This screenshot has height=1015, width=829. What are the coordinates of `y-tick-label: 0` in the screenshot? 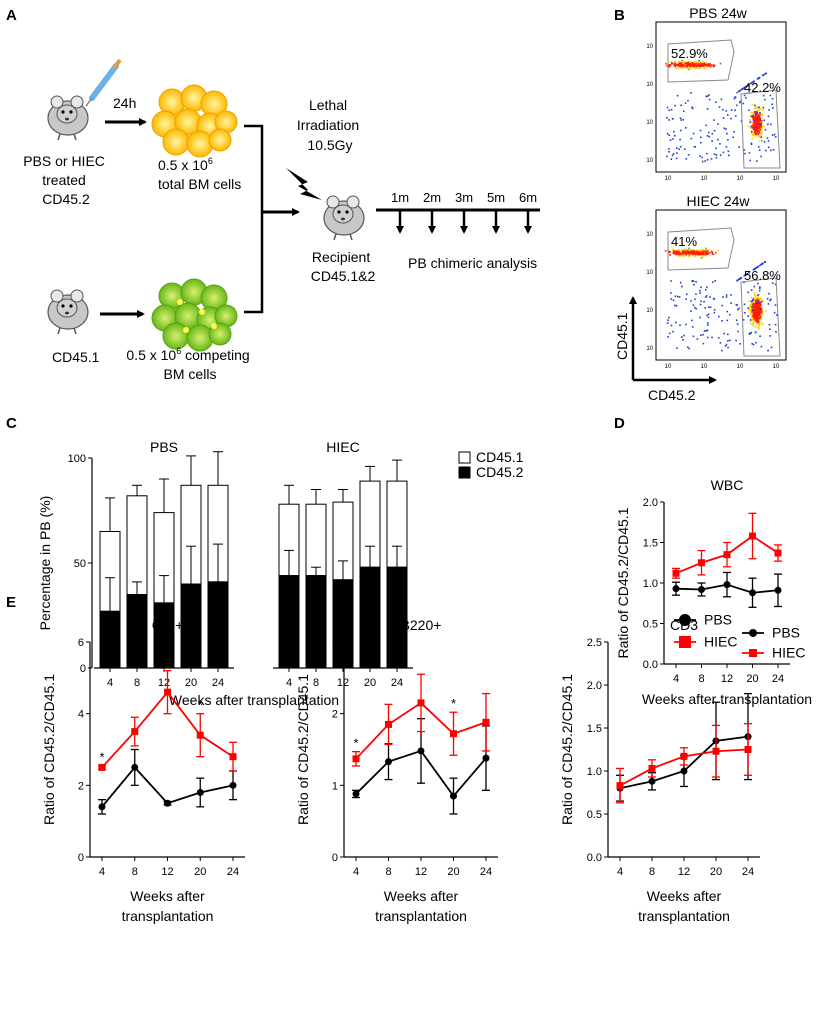 It's located at (83, 669).